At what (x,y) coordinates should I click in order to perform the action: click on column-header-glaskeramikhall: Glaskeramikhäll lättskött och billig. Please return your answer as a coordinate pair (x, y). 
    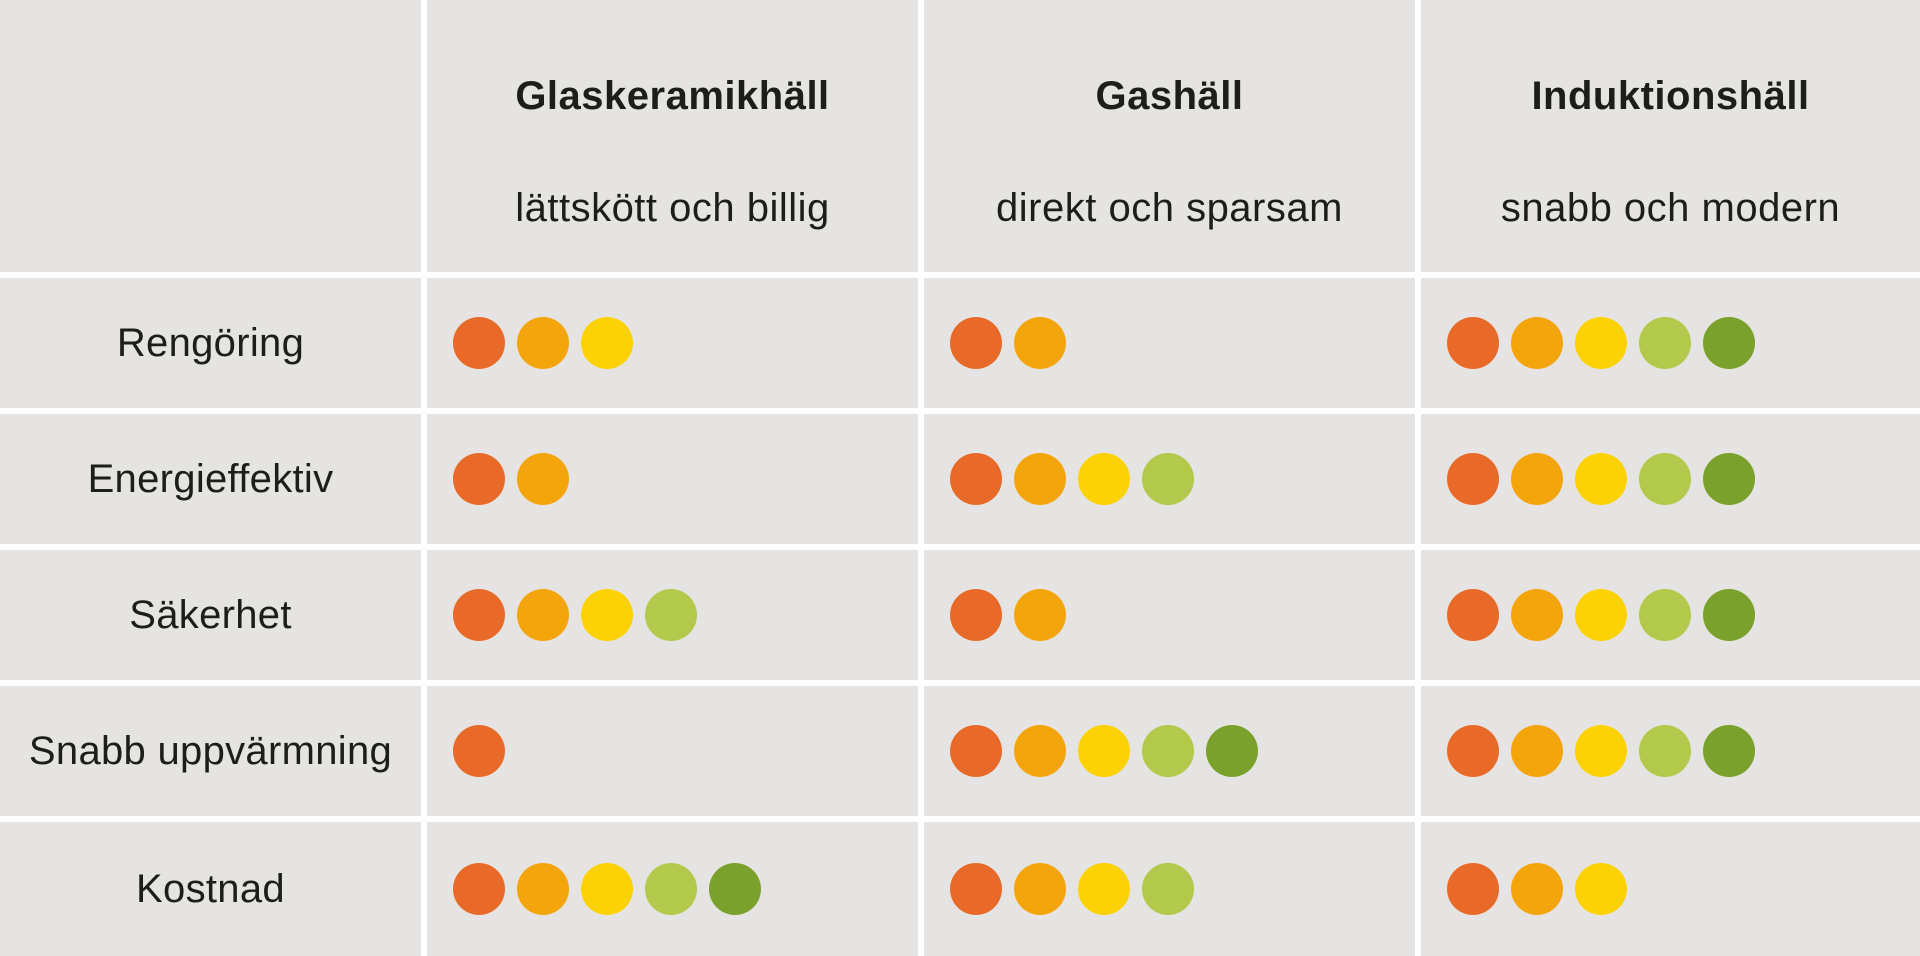
    Looking at the image, I should click on (672, 136).